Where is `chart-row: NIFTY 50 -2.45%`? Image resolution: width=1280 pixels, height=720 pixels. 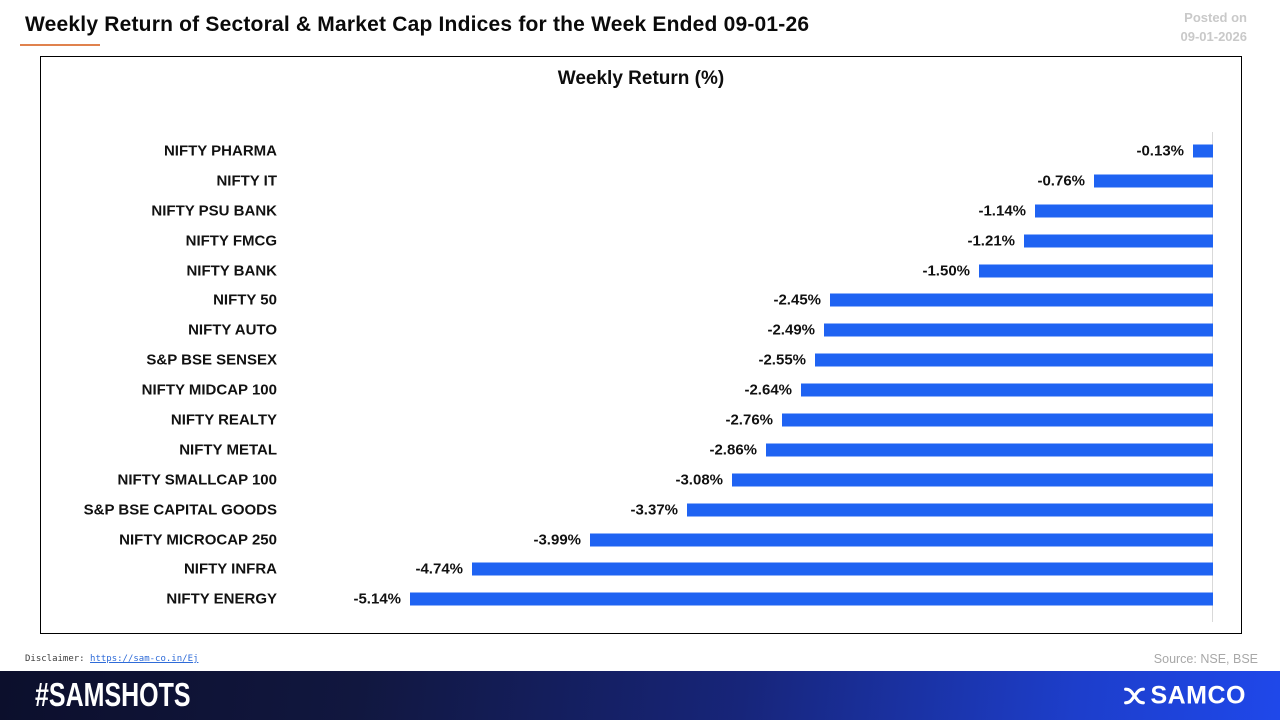 chart-row: NIFTY 50 -2.45% is located at coordinates (641, 300).